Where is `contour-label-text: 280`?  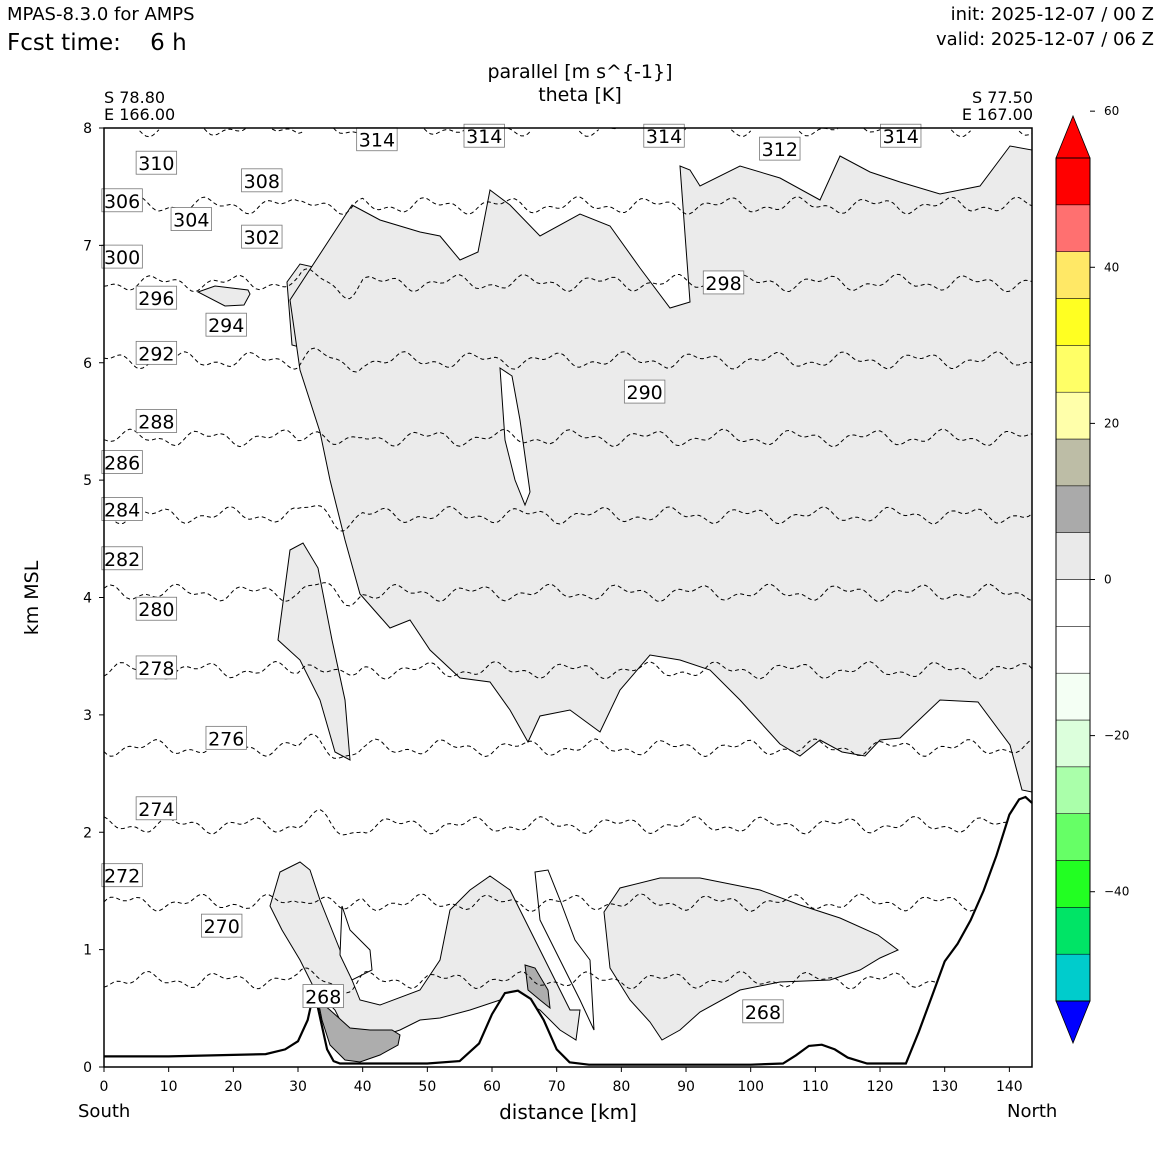 contour-label-text: 280 is located at coordinates (156, 610).